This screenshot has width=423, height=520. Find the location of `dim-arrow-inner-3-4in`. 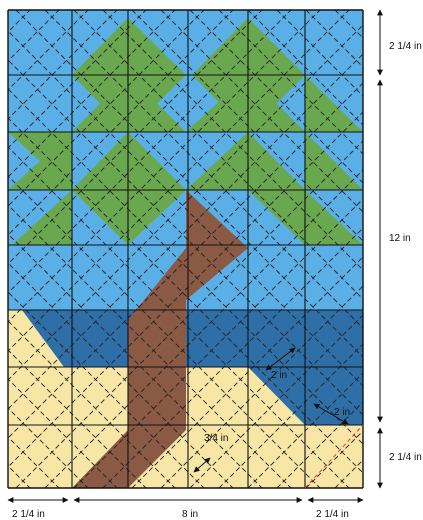

dim-arrow-inner-3-4in is located at coordinates (202, 465).